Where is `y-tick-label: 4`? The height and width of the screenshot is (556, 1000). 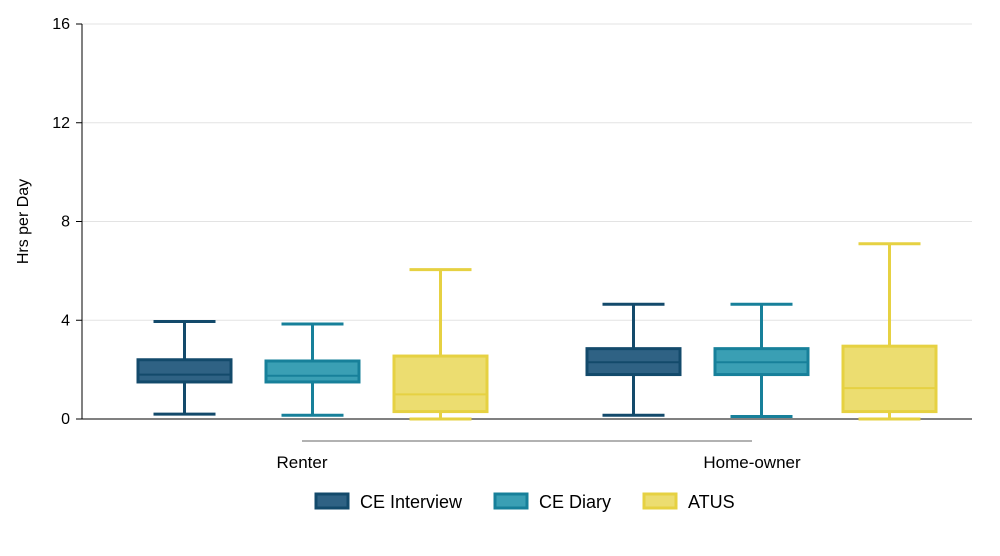 y-tick-label: 4 is located at coordinates (65, 320).